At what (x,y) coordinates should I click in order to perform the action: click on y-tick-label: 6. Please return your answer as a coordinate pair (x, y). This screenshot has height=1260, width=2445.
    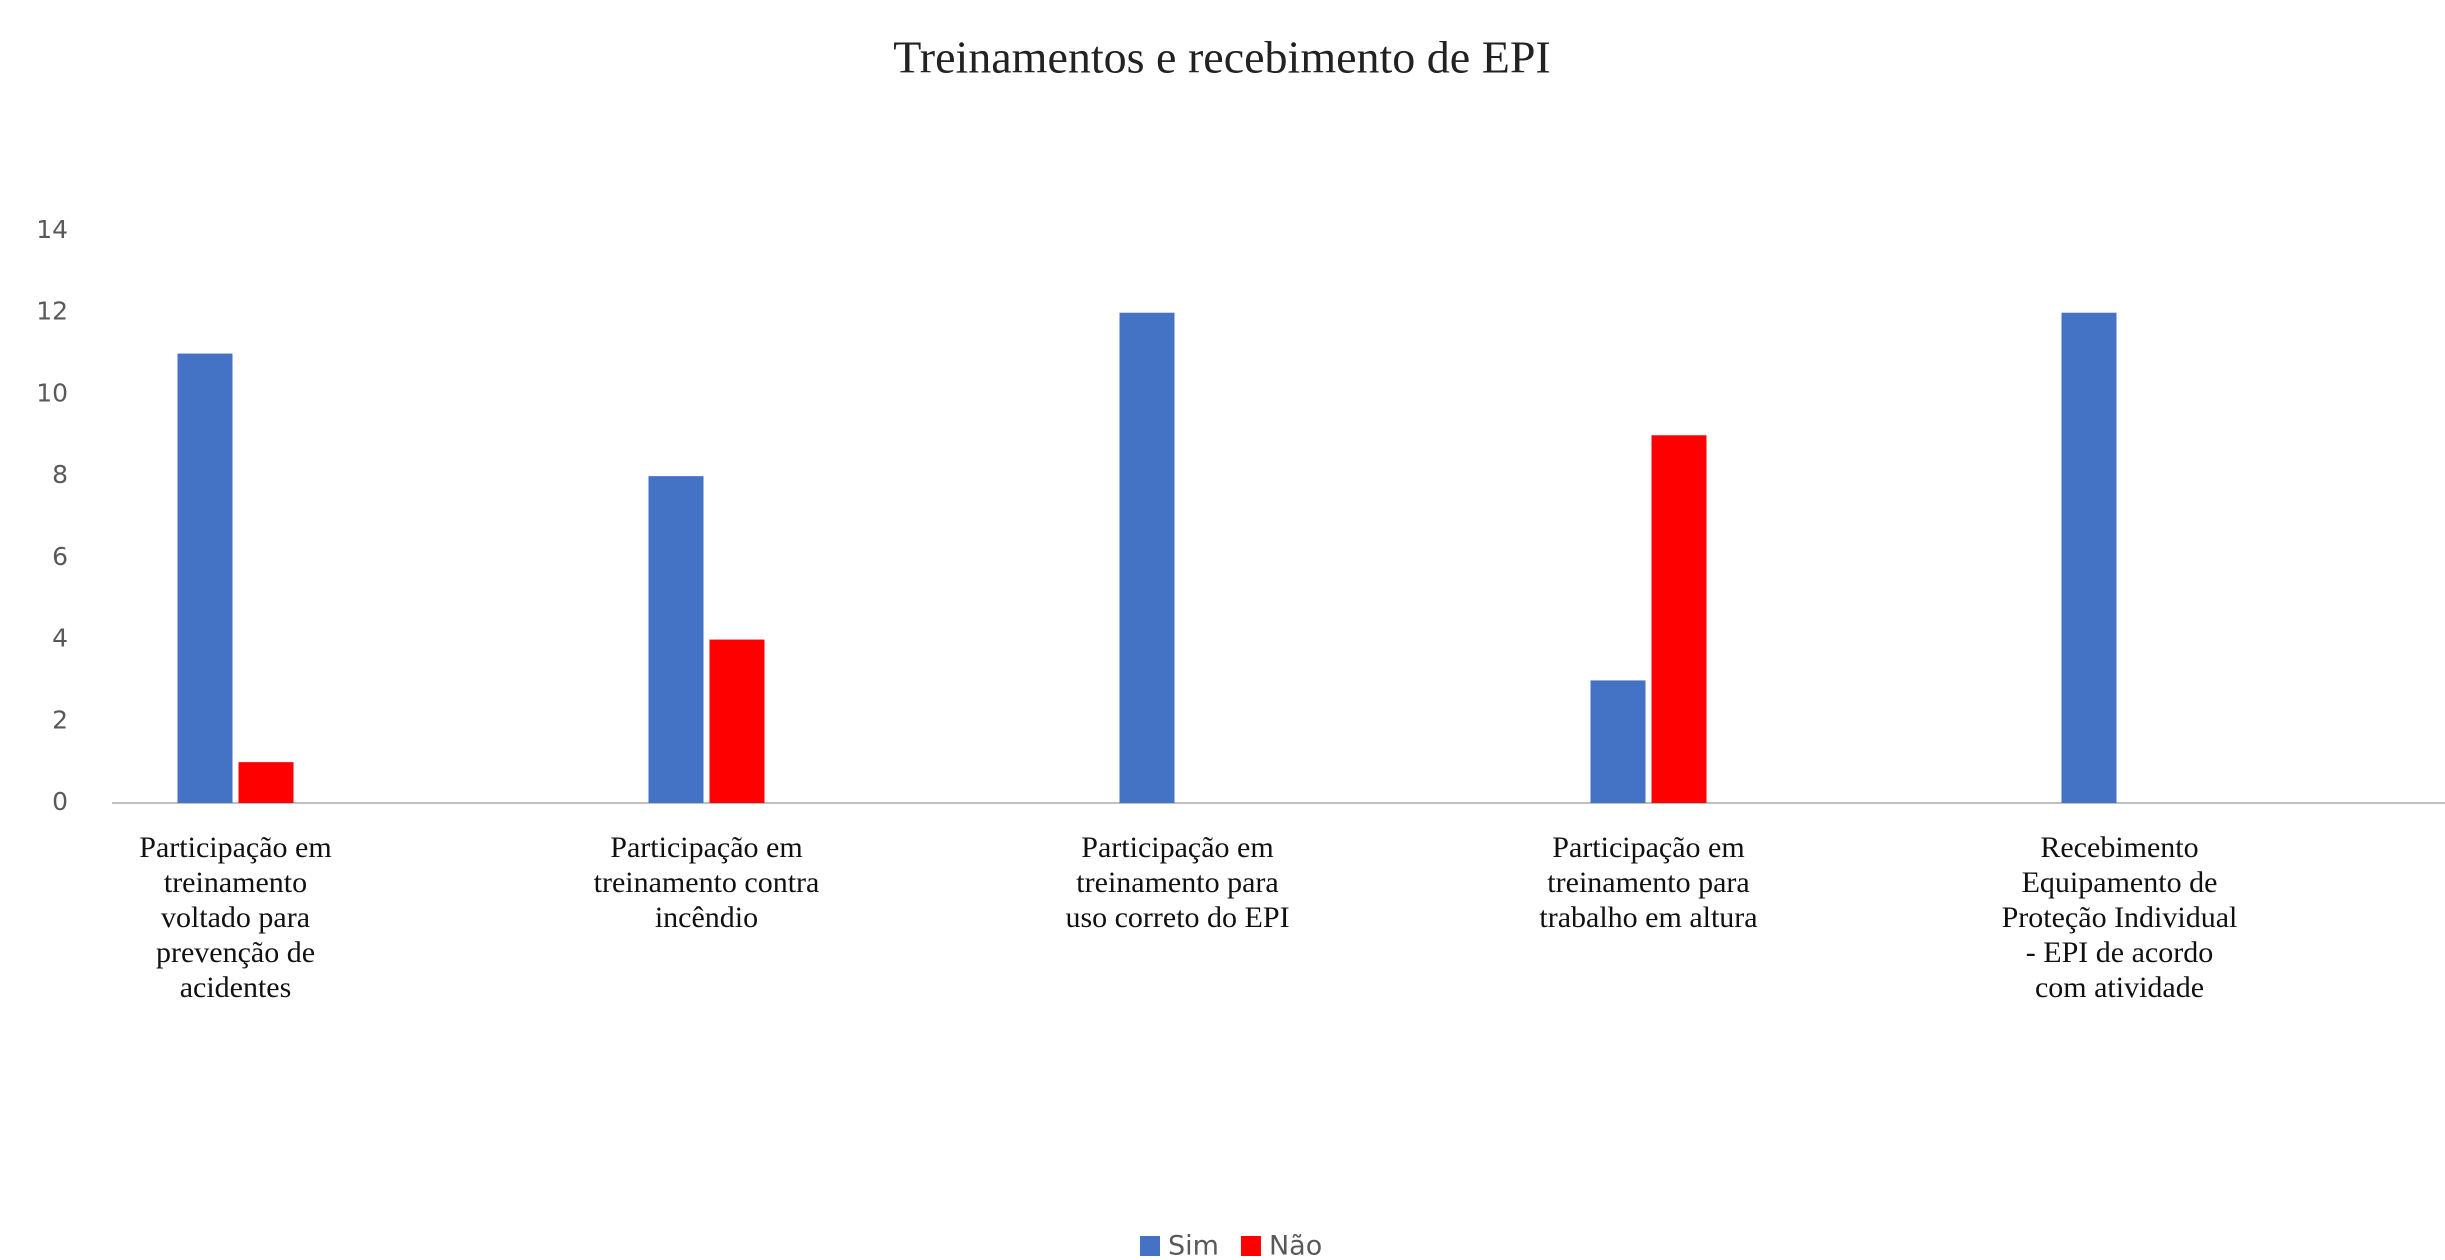
    Looking at the image, I should click on (60, 556).